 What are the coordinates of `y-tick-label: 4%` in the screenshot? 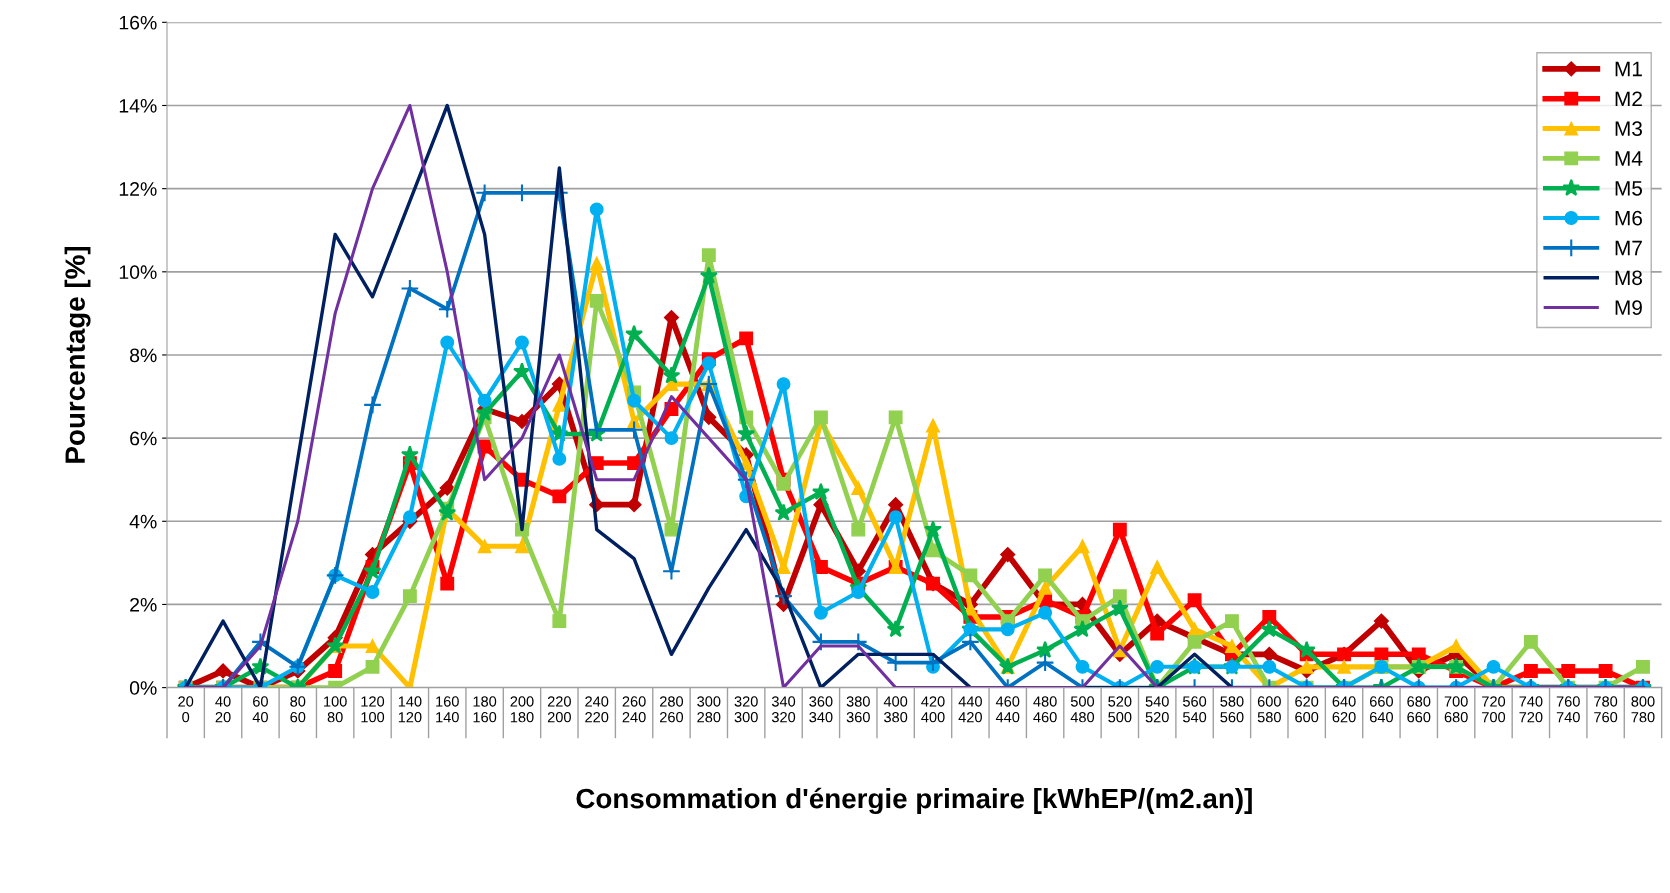 It's located at (143, 521).